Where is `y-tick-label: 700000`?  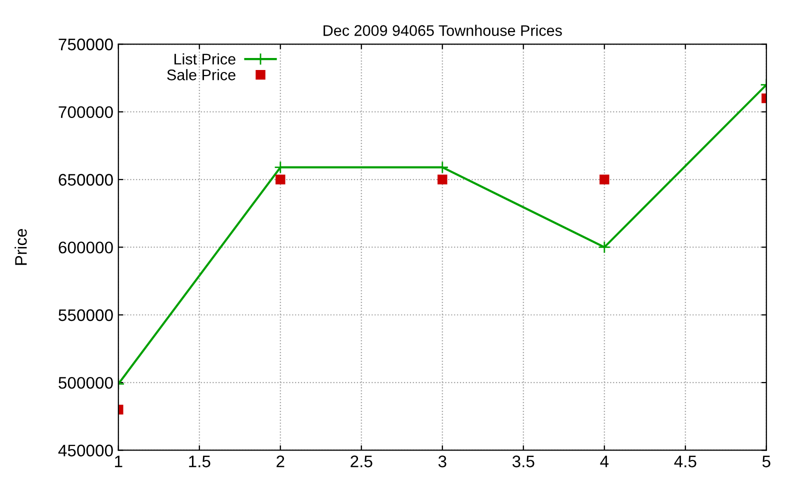
y-tick-label: 700000 is located at coordinates (85, 112).